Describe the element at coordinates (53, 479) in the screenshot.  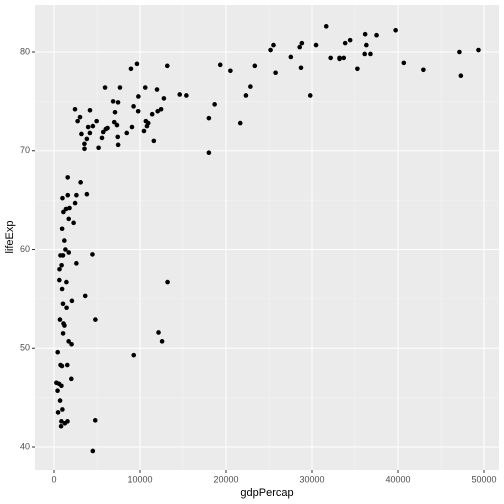
I see `x-tick-label: 0` at that location.